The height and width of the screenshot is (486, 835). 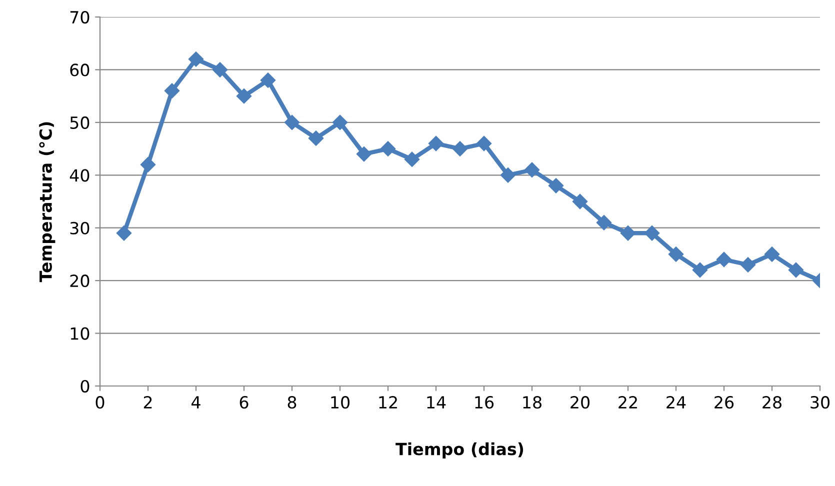 What do you see at coordinates (388, 402) in the screenshot?
I see `x-tick-label: 12` at bounding box center [388, 402].